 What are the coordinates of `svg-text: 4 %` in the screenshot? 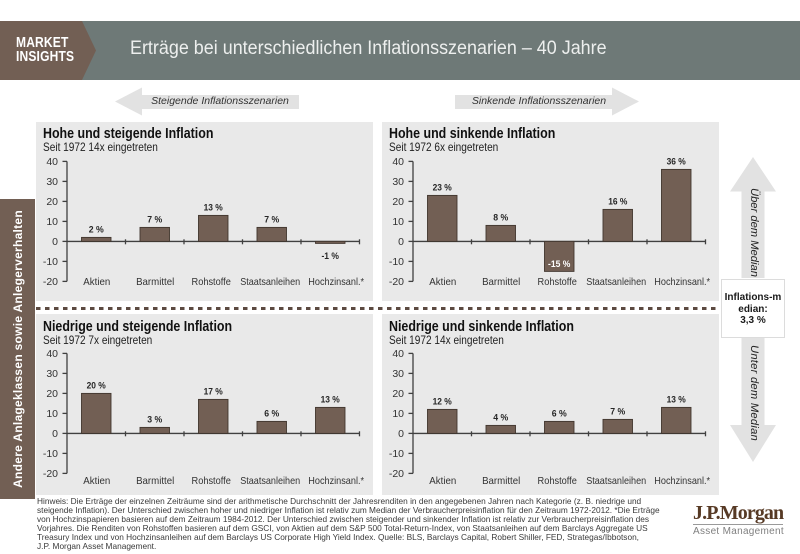 It's located at (502, 417).